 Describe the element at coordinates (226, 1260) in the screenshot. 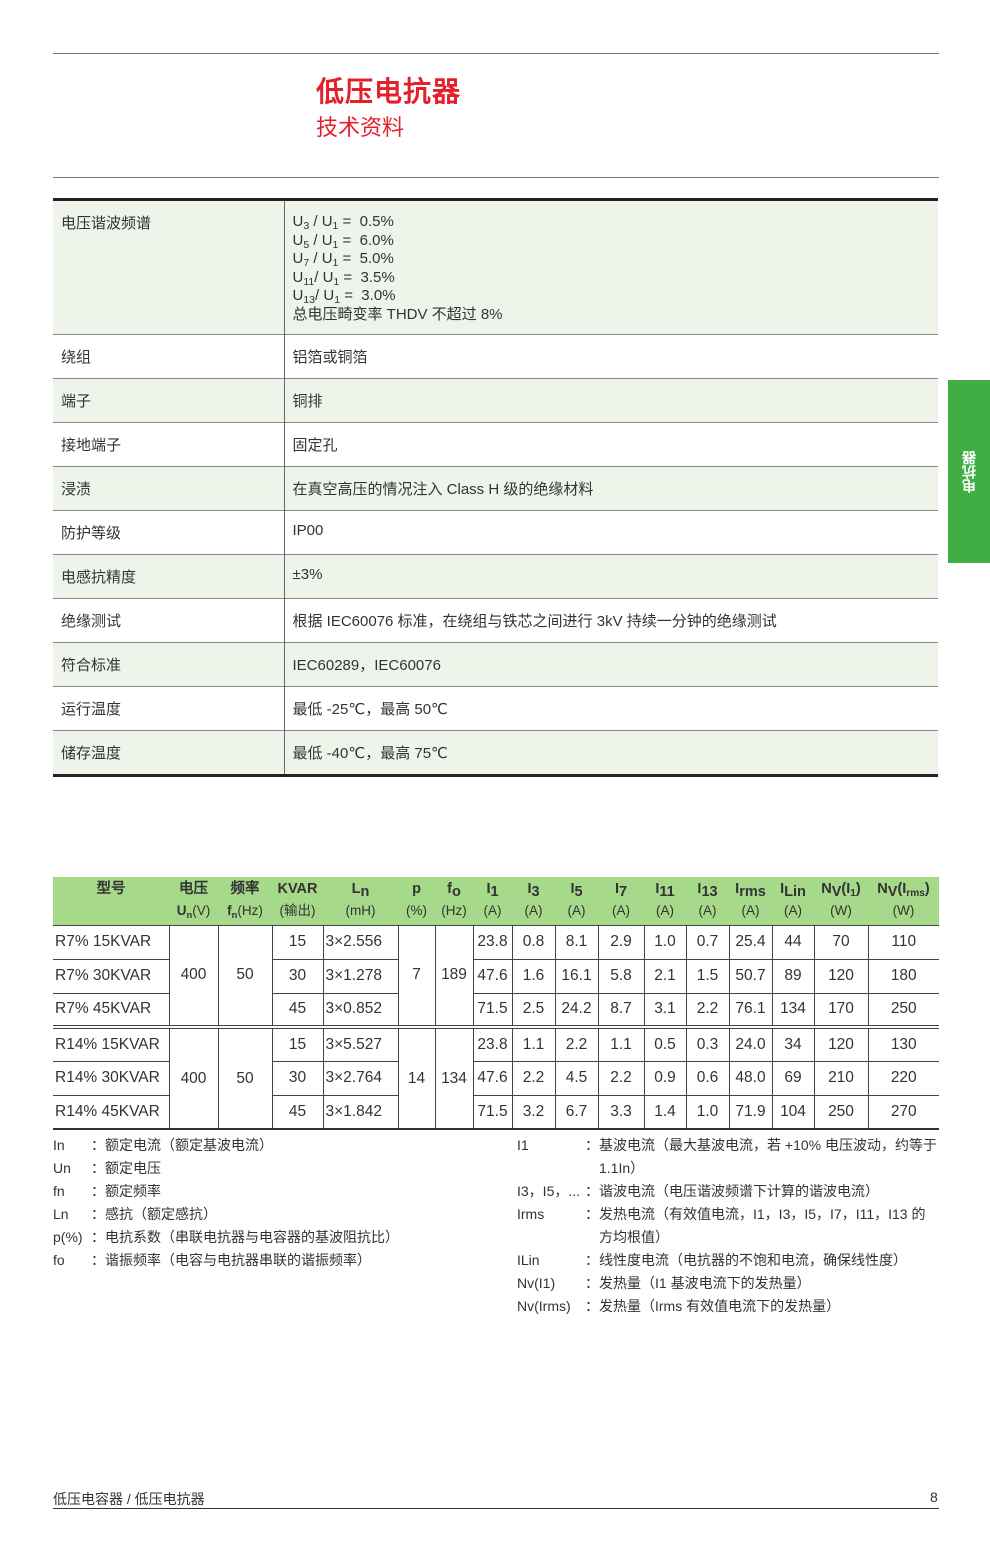

I see `legend-item: fo ：谐振频率（电容与电抗器串联的谐振频率）` at that location.